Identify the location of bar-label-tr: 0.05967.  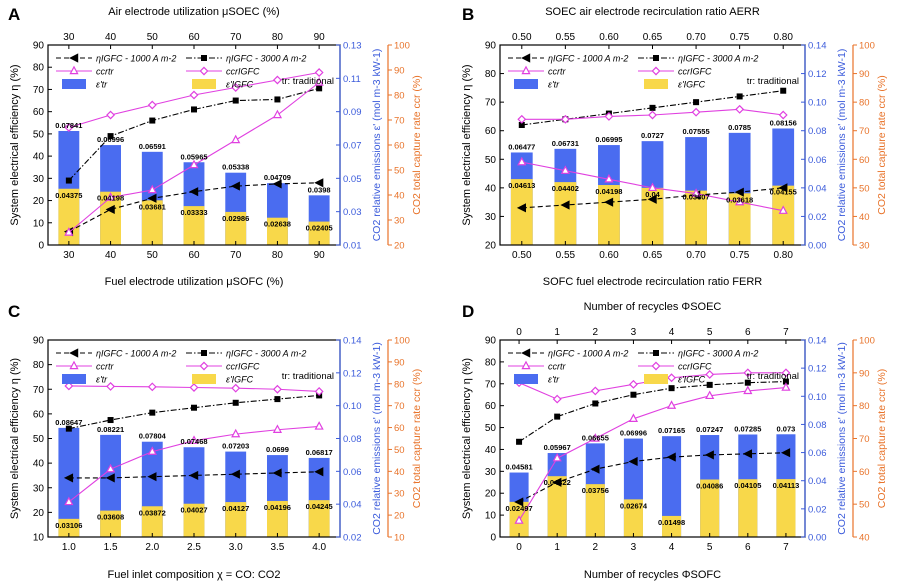
(557, 447).